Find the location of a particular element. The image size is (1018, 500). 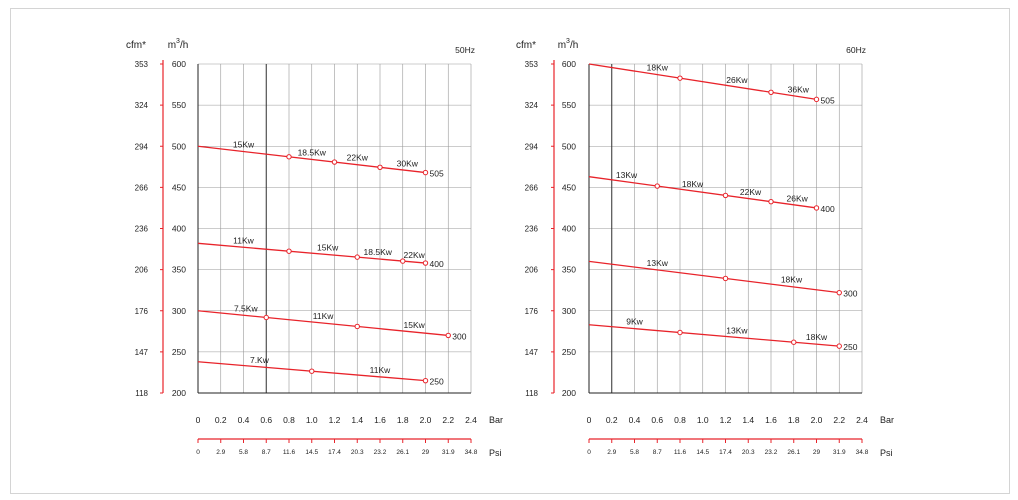

cfm-tick-label: 266 is located at coordinates (142, 187).